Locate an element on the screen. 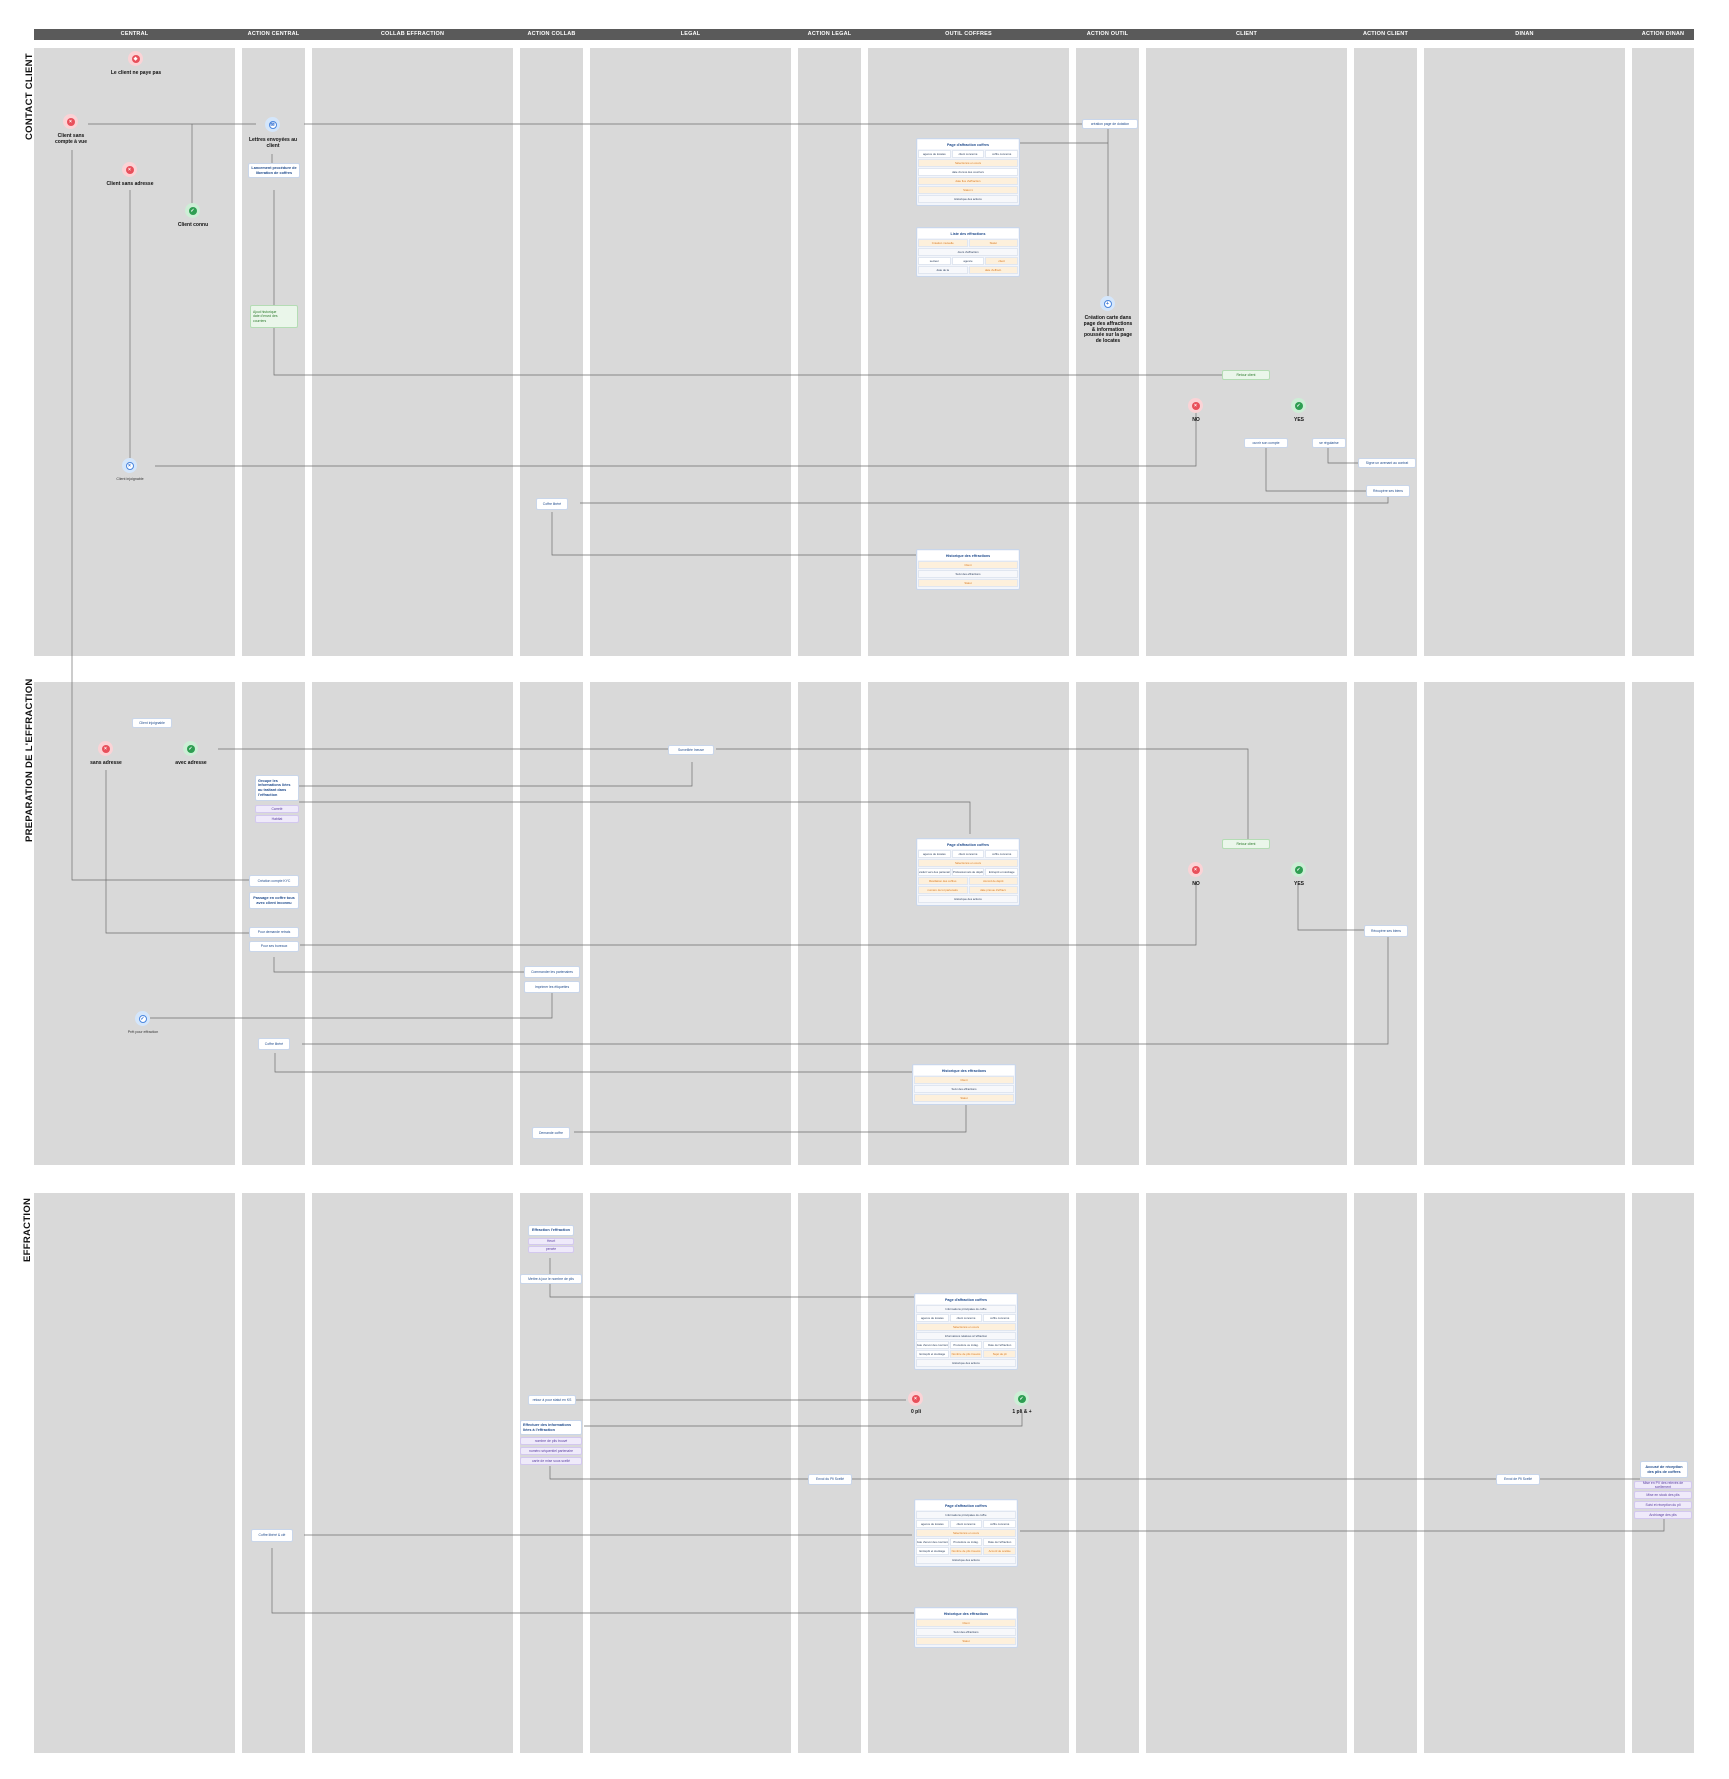 The height and width of the screenshot is (1779, 1729). node-regularise: se régularise is located at coordinates (1329, 443).